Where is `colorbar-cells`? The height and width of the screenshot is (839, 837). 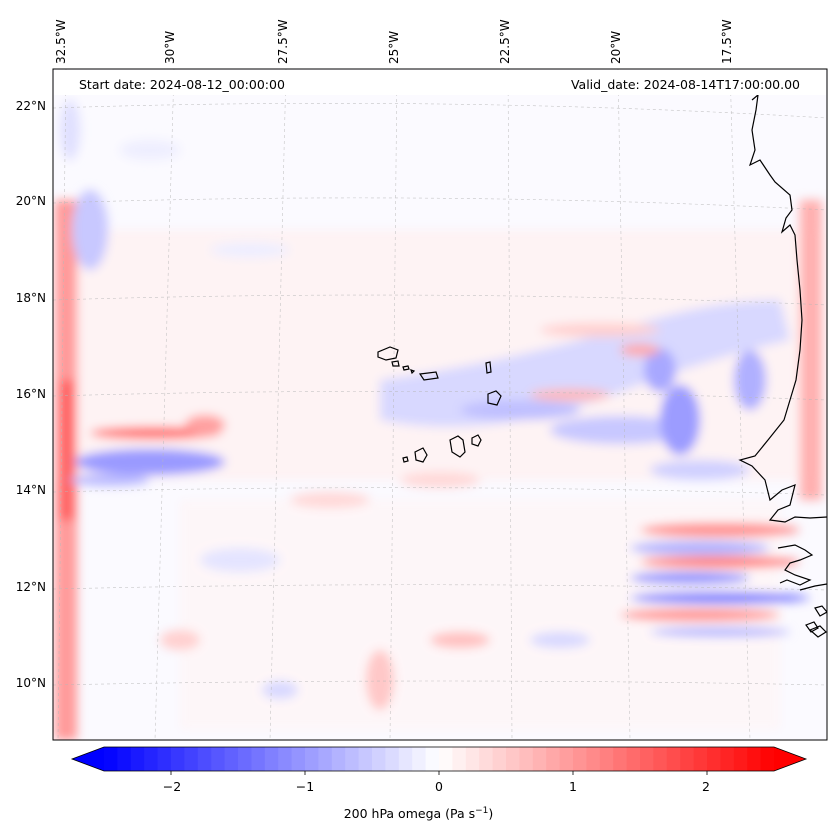 colorbar-cells is located at coordinates (439, 759).